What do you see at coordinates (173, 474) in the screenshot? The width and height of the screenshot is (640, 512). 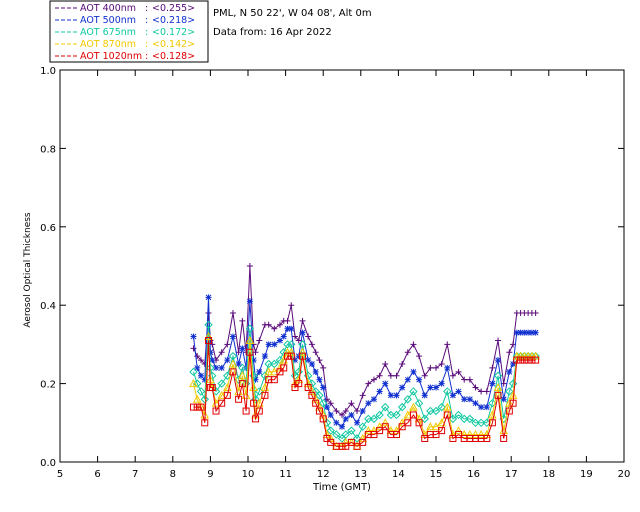 I see `x-tick-label: 8` at bounding box center [173, 474].